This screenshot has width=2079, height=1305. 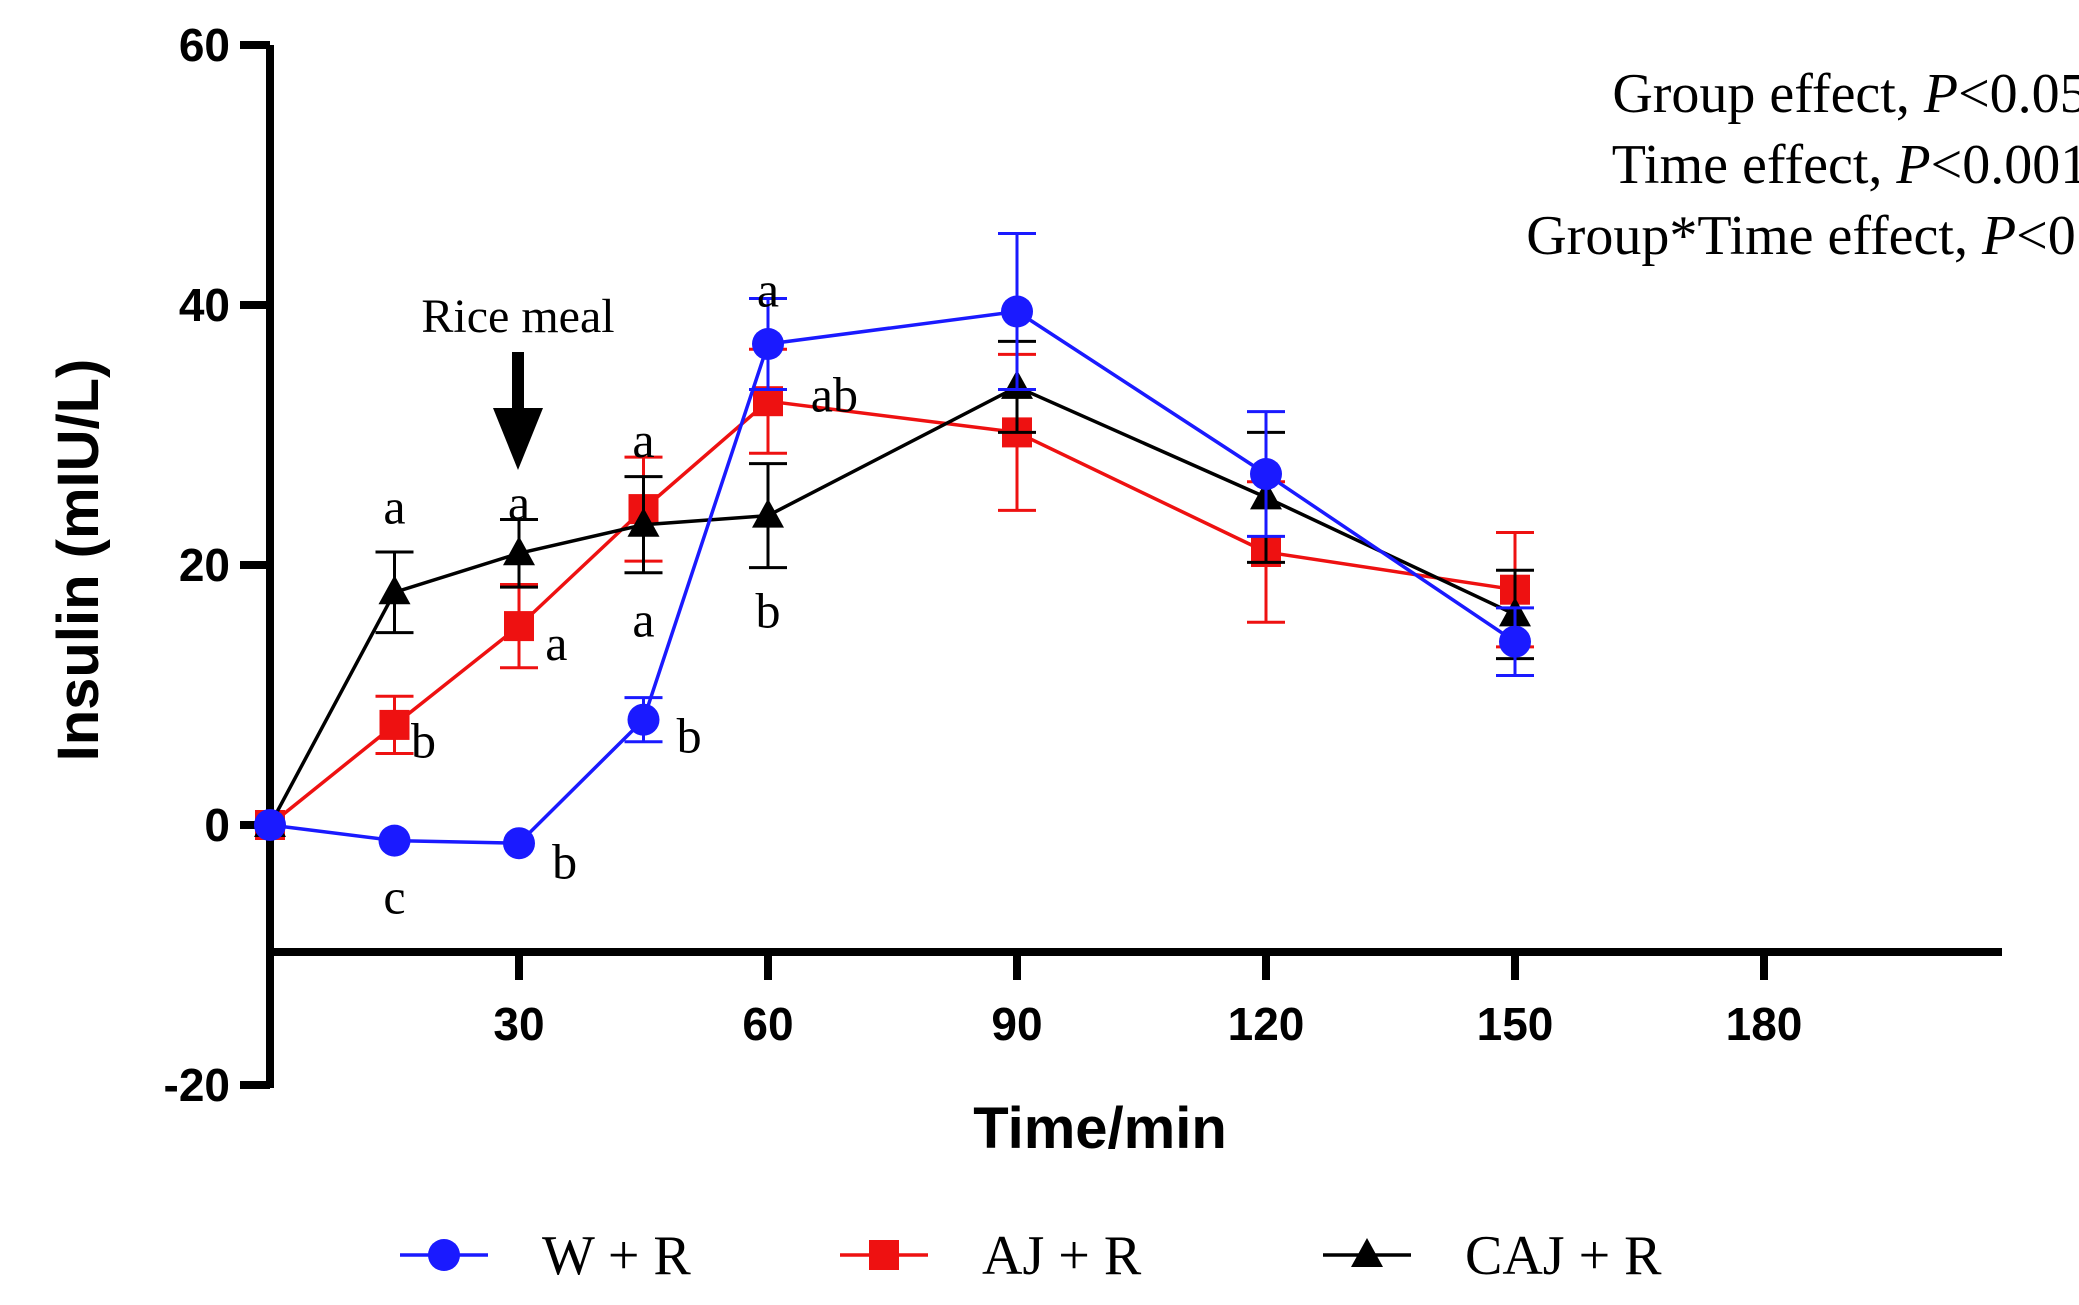 What do you see at coordinates (2047, 236) in the screenshot?
I see `stat-interaction-value: <0.001` at bounding box center [2047, 236].